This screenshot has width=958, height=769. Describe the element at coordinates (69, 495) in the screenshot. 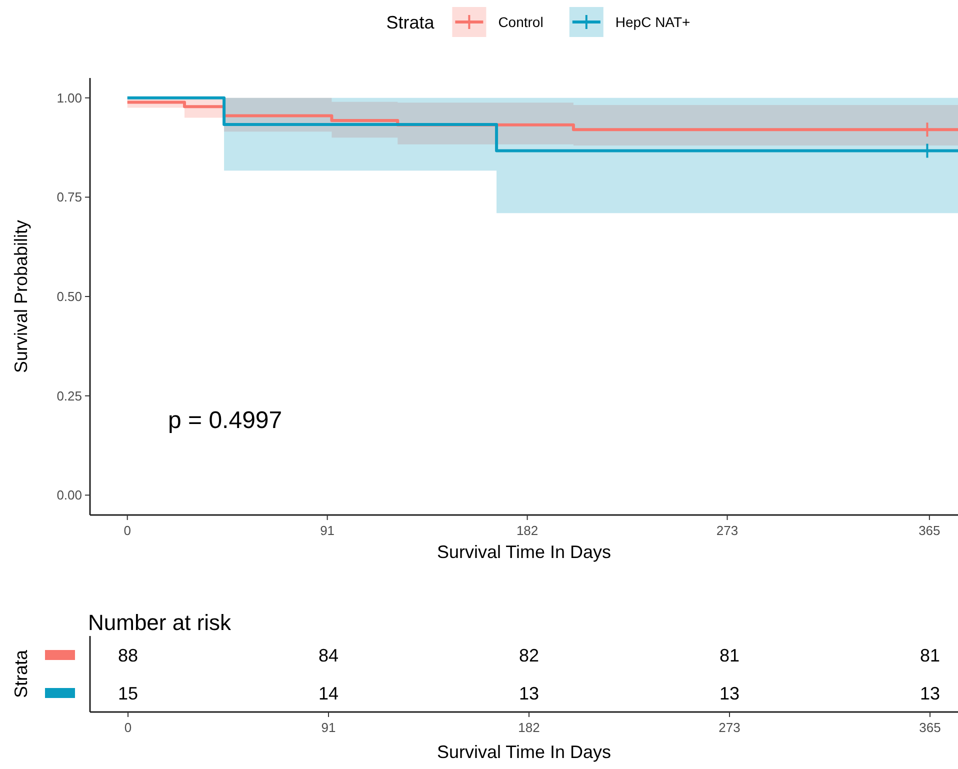

I see `y-tick-label: 0.00` at that location.